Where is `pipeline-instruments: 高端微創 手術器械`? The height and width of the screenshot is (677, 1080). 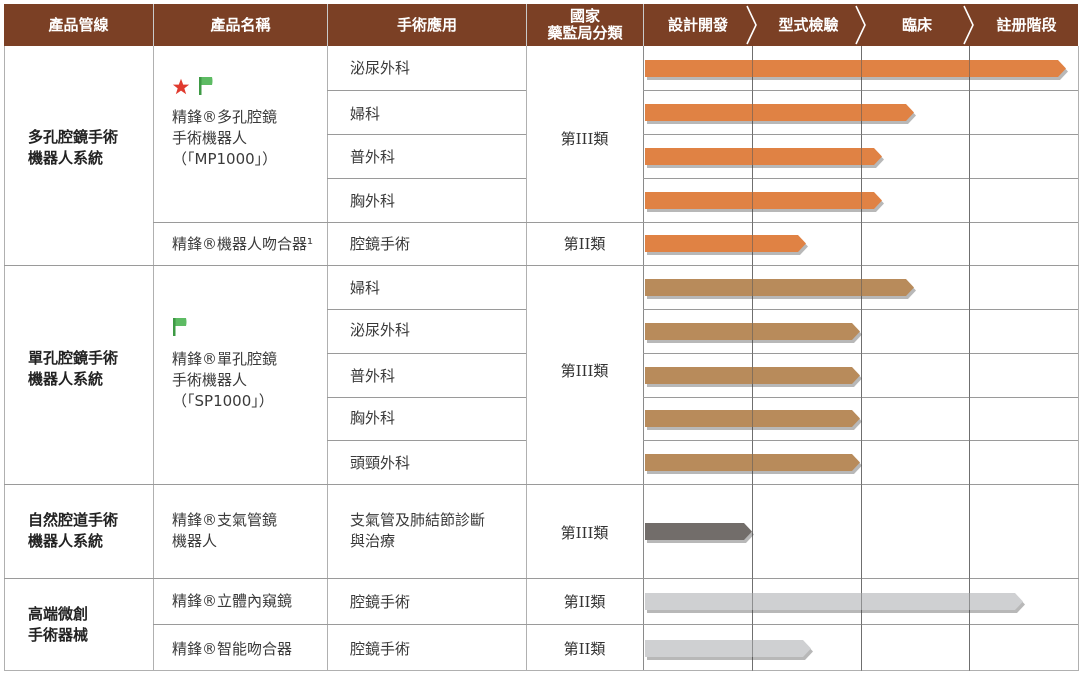
pipeline-instruments: 高端微創 手術器械 is located at coordinates (58, 625).